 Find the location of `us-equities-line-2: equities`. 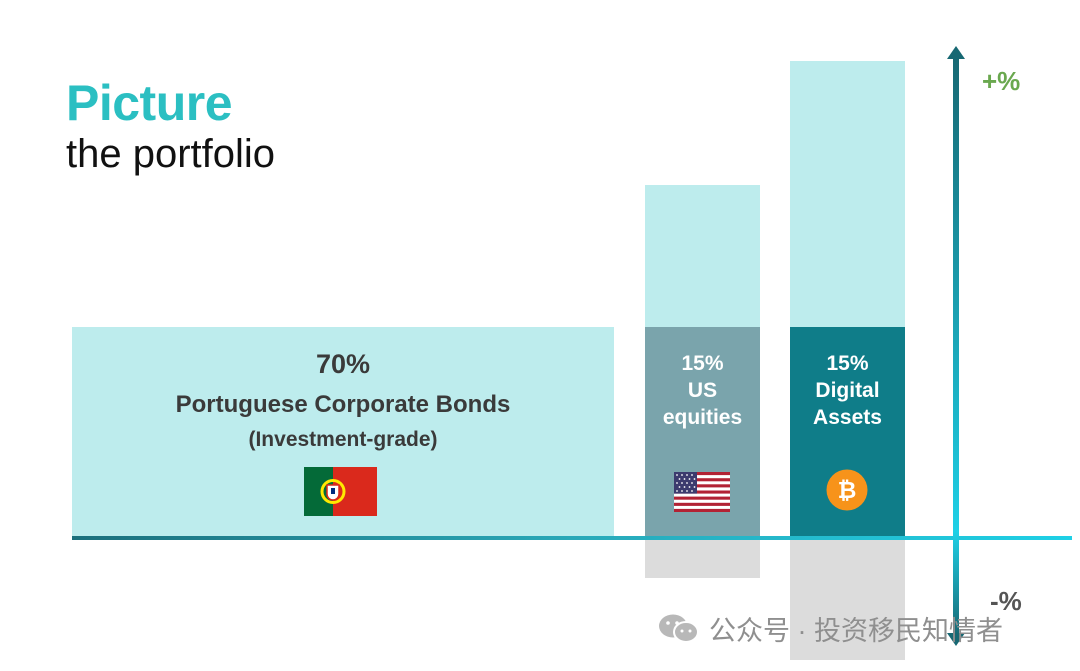

us-equities-line-2: equities is located at coordinates (702, 417).